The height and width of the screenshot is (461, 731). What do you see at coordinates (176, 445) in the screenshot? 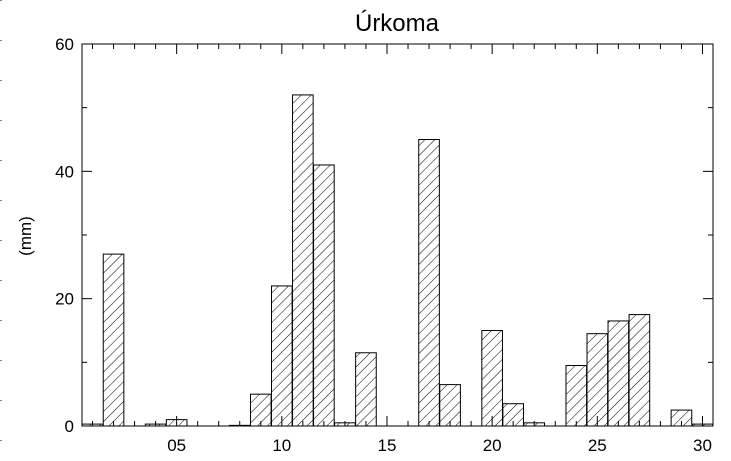
I see `x-tick-label: 05` at bounding box center [176, 445].